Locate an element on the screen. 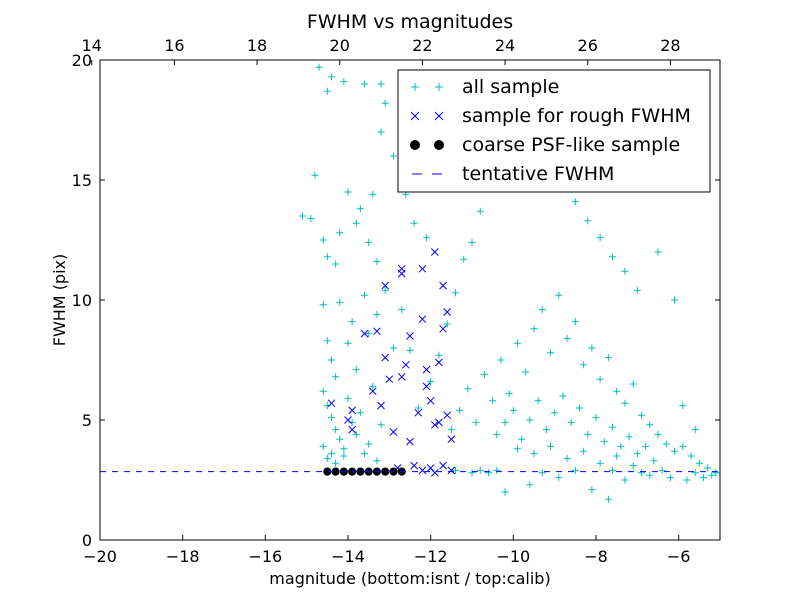 Image resolution: width=800 pixels, height=600 pixels. y-tick-label: 15 is located at coordinates (82, 180).